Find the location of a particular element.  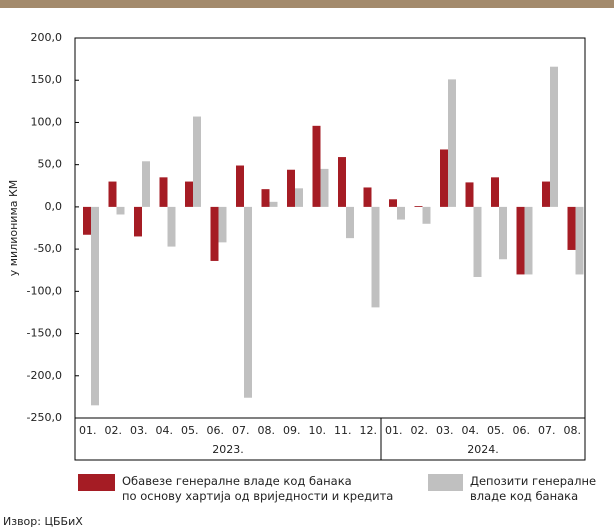

x-group-label: 2024. is located at coordinates (483, 449).